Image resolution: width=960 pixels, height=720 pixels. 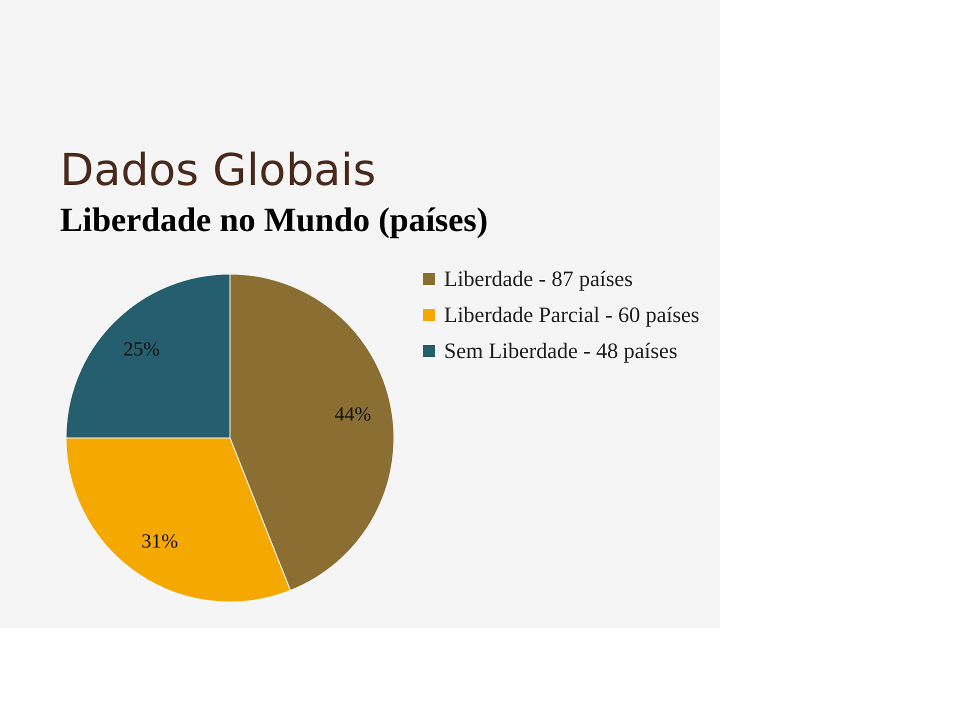 I want to click on chart-subtitle: Liberdade no Mundo (países), so click(x=274, y=220).